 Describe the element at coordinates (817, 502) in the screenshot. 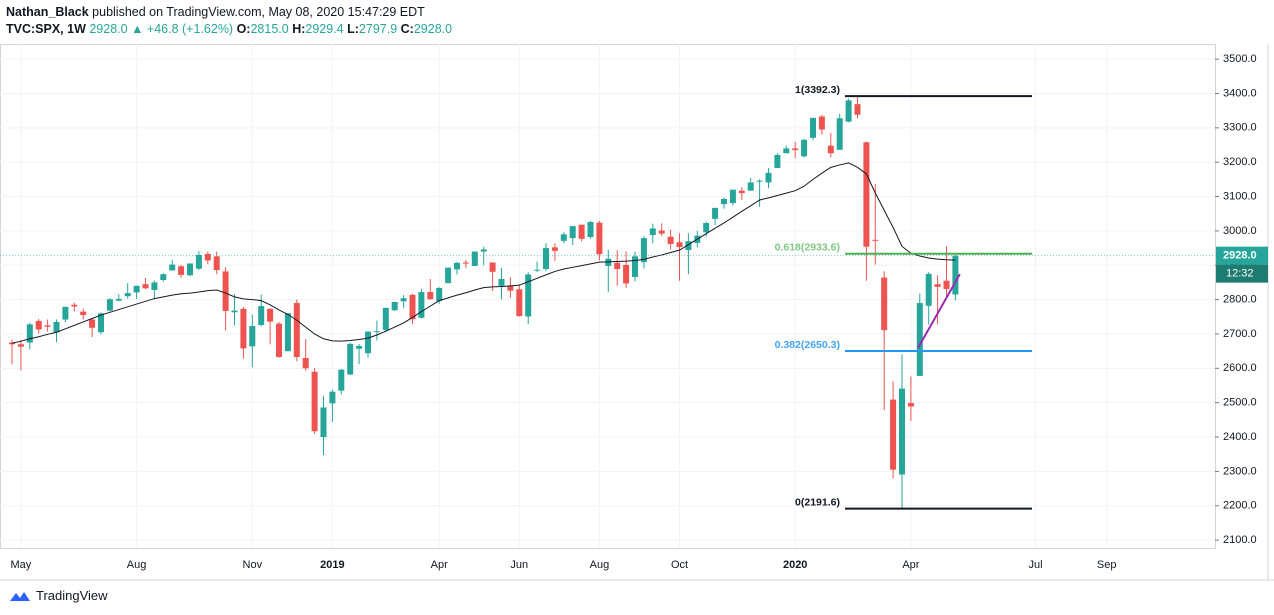

I see `fib-label: 0(2191.6)` at that location.